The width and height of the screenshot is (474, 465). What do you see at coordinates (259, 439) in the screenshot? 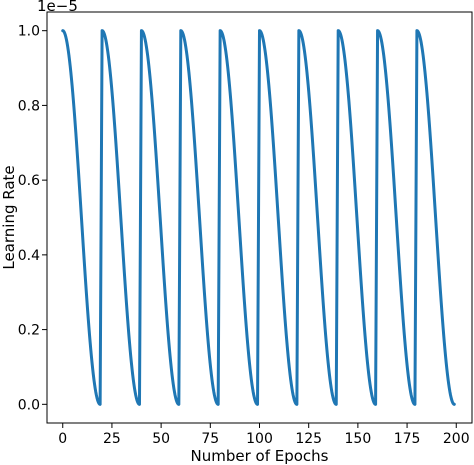
I see `x-tick-label: 100` at bounding box center [259, 439].